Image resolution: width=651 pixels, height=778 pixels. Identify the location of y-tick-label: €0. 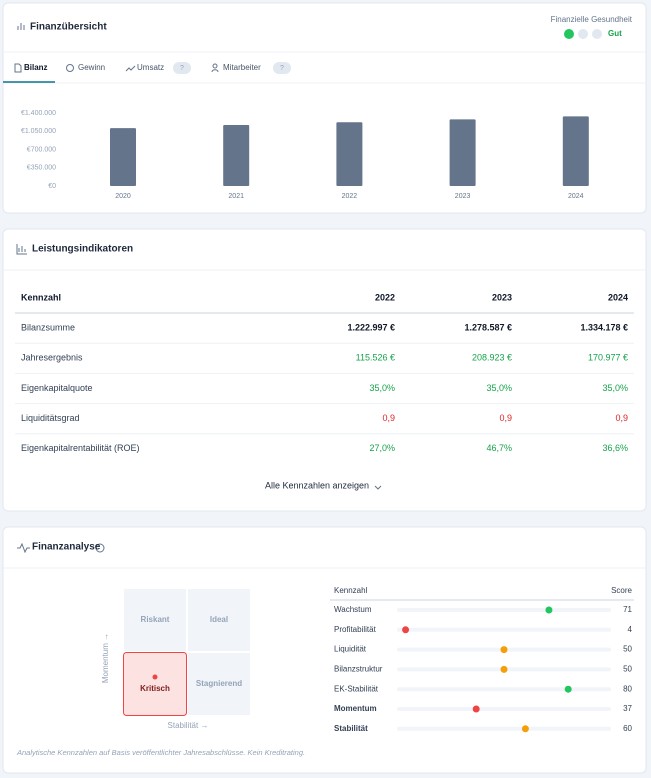
(52, 186).